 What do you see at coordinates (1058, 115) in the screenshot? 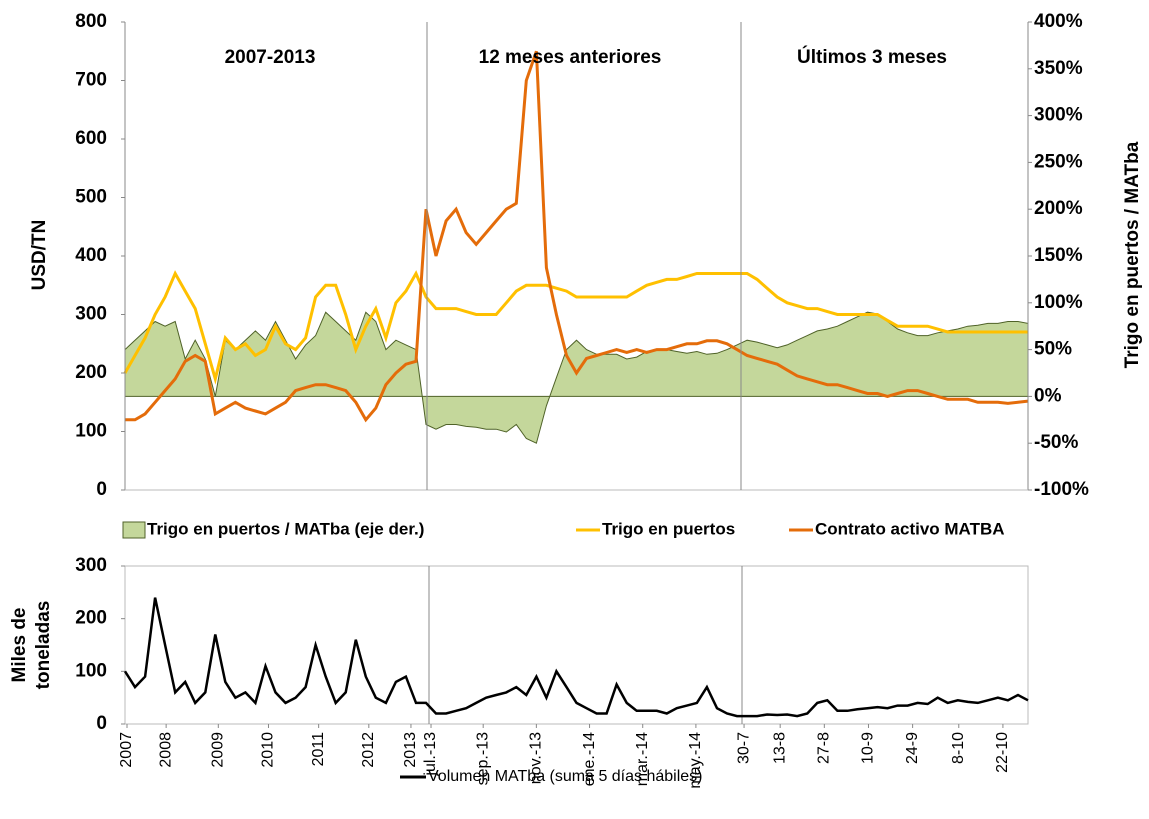
I see `y2-tick-label: 300%` at bounding box center [1058, 115].